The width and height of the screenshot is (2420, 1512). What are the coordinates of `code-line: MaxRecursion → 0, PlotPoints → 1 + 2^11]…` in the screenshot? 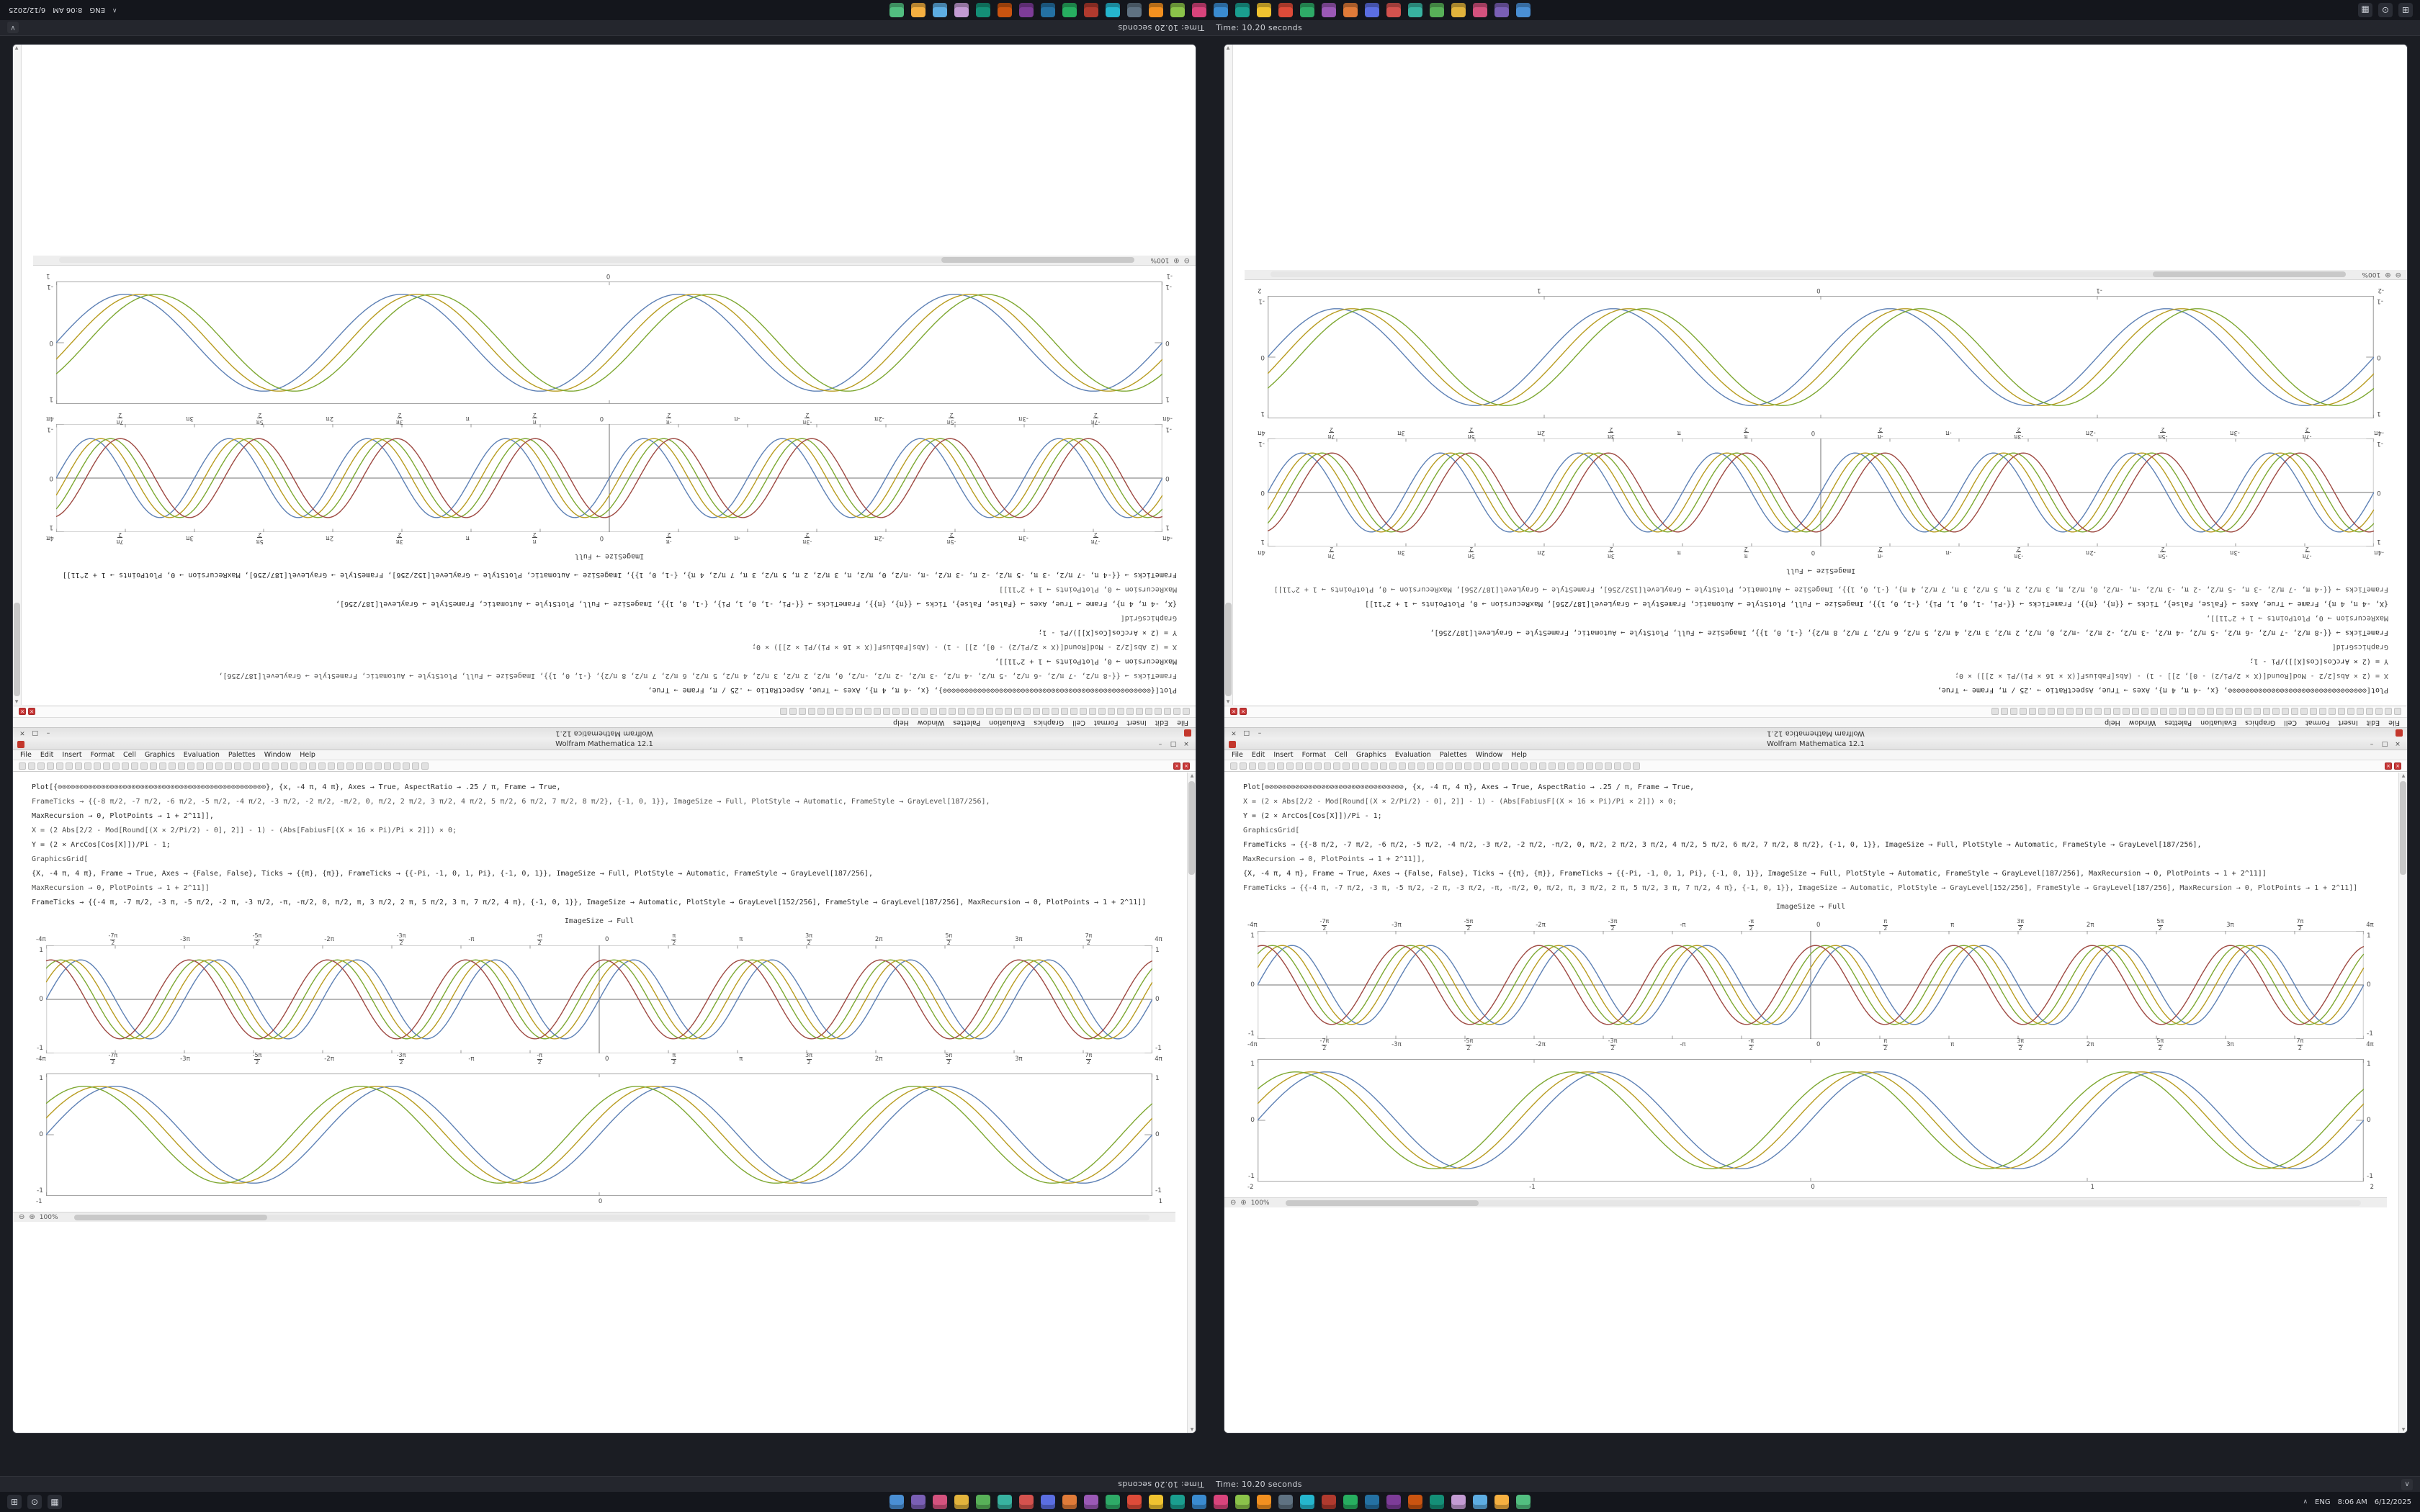 It's located at (123, 816).